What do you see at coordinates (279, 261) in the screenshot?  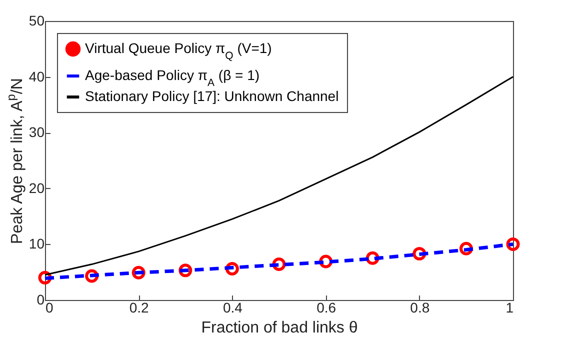 I see `line-series` at bounding box center [279, 261].